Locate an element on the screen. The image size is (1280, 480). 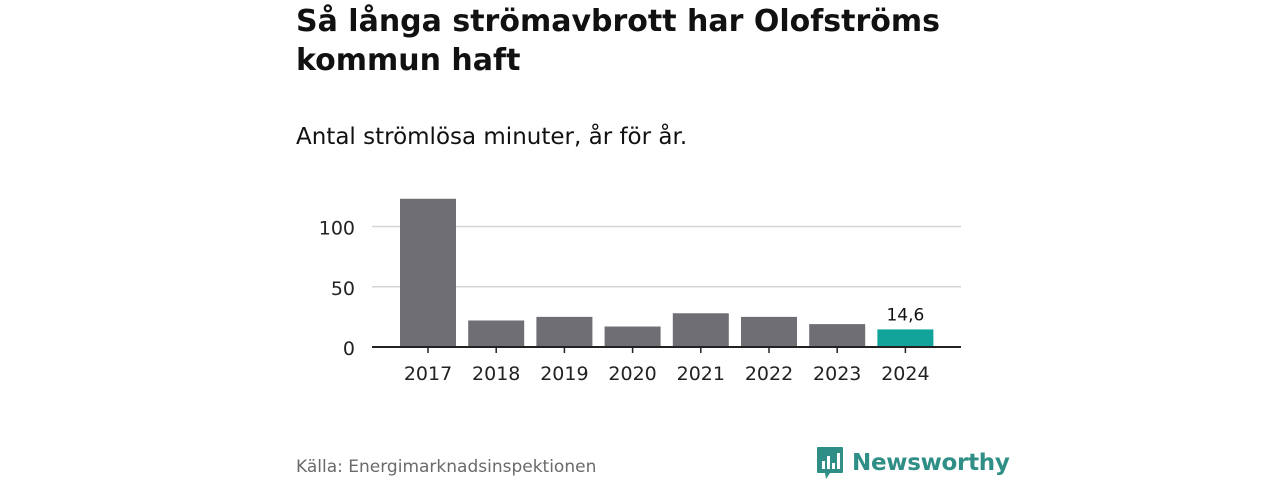
brand-name: Newsworthy is located at coordinates (931, 463).